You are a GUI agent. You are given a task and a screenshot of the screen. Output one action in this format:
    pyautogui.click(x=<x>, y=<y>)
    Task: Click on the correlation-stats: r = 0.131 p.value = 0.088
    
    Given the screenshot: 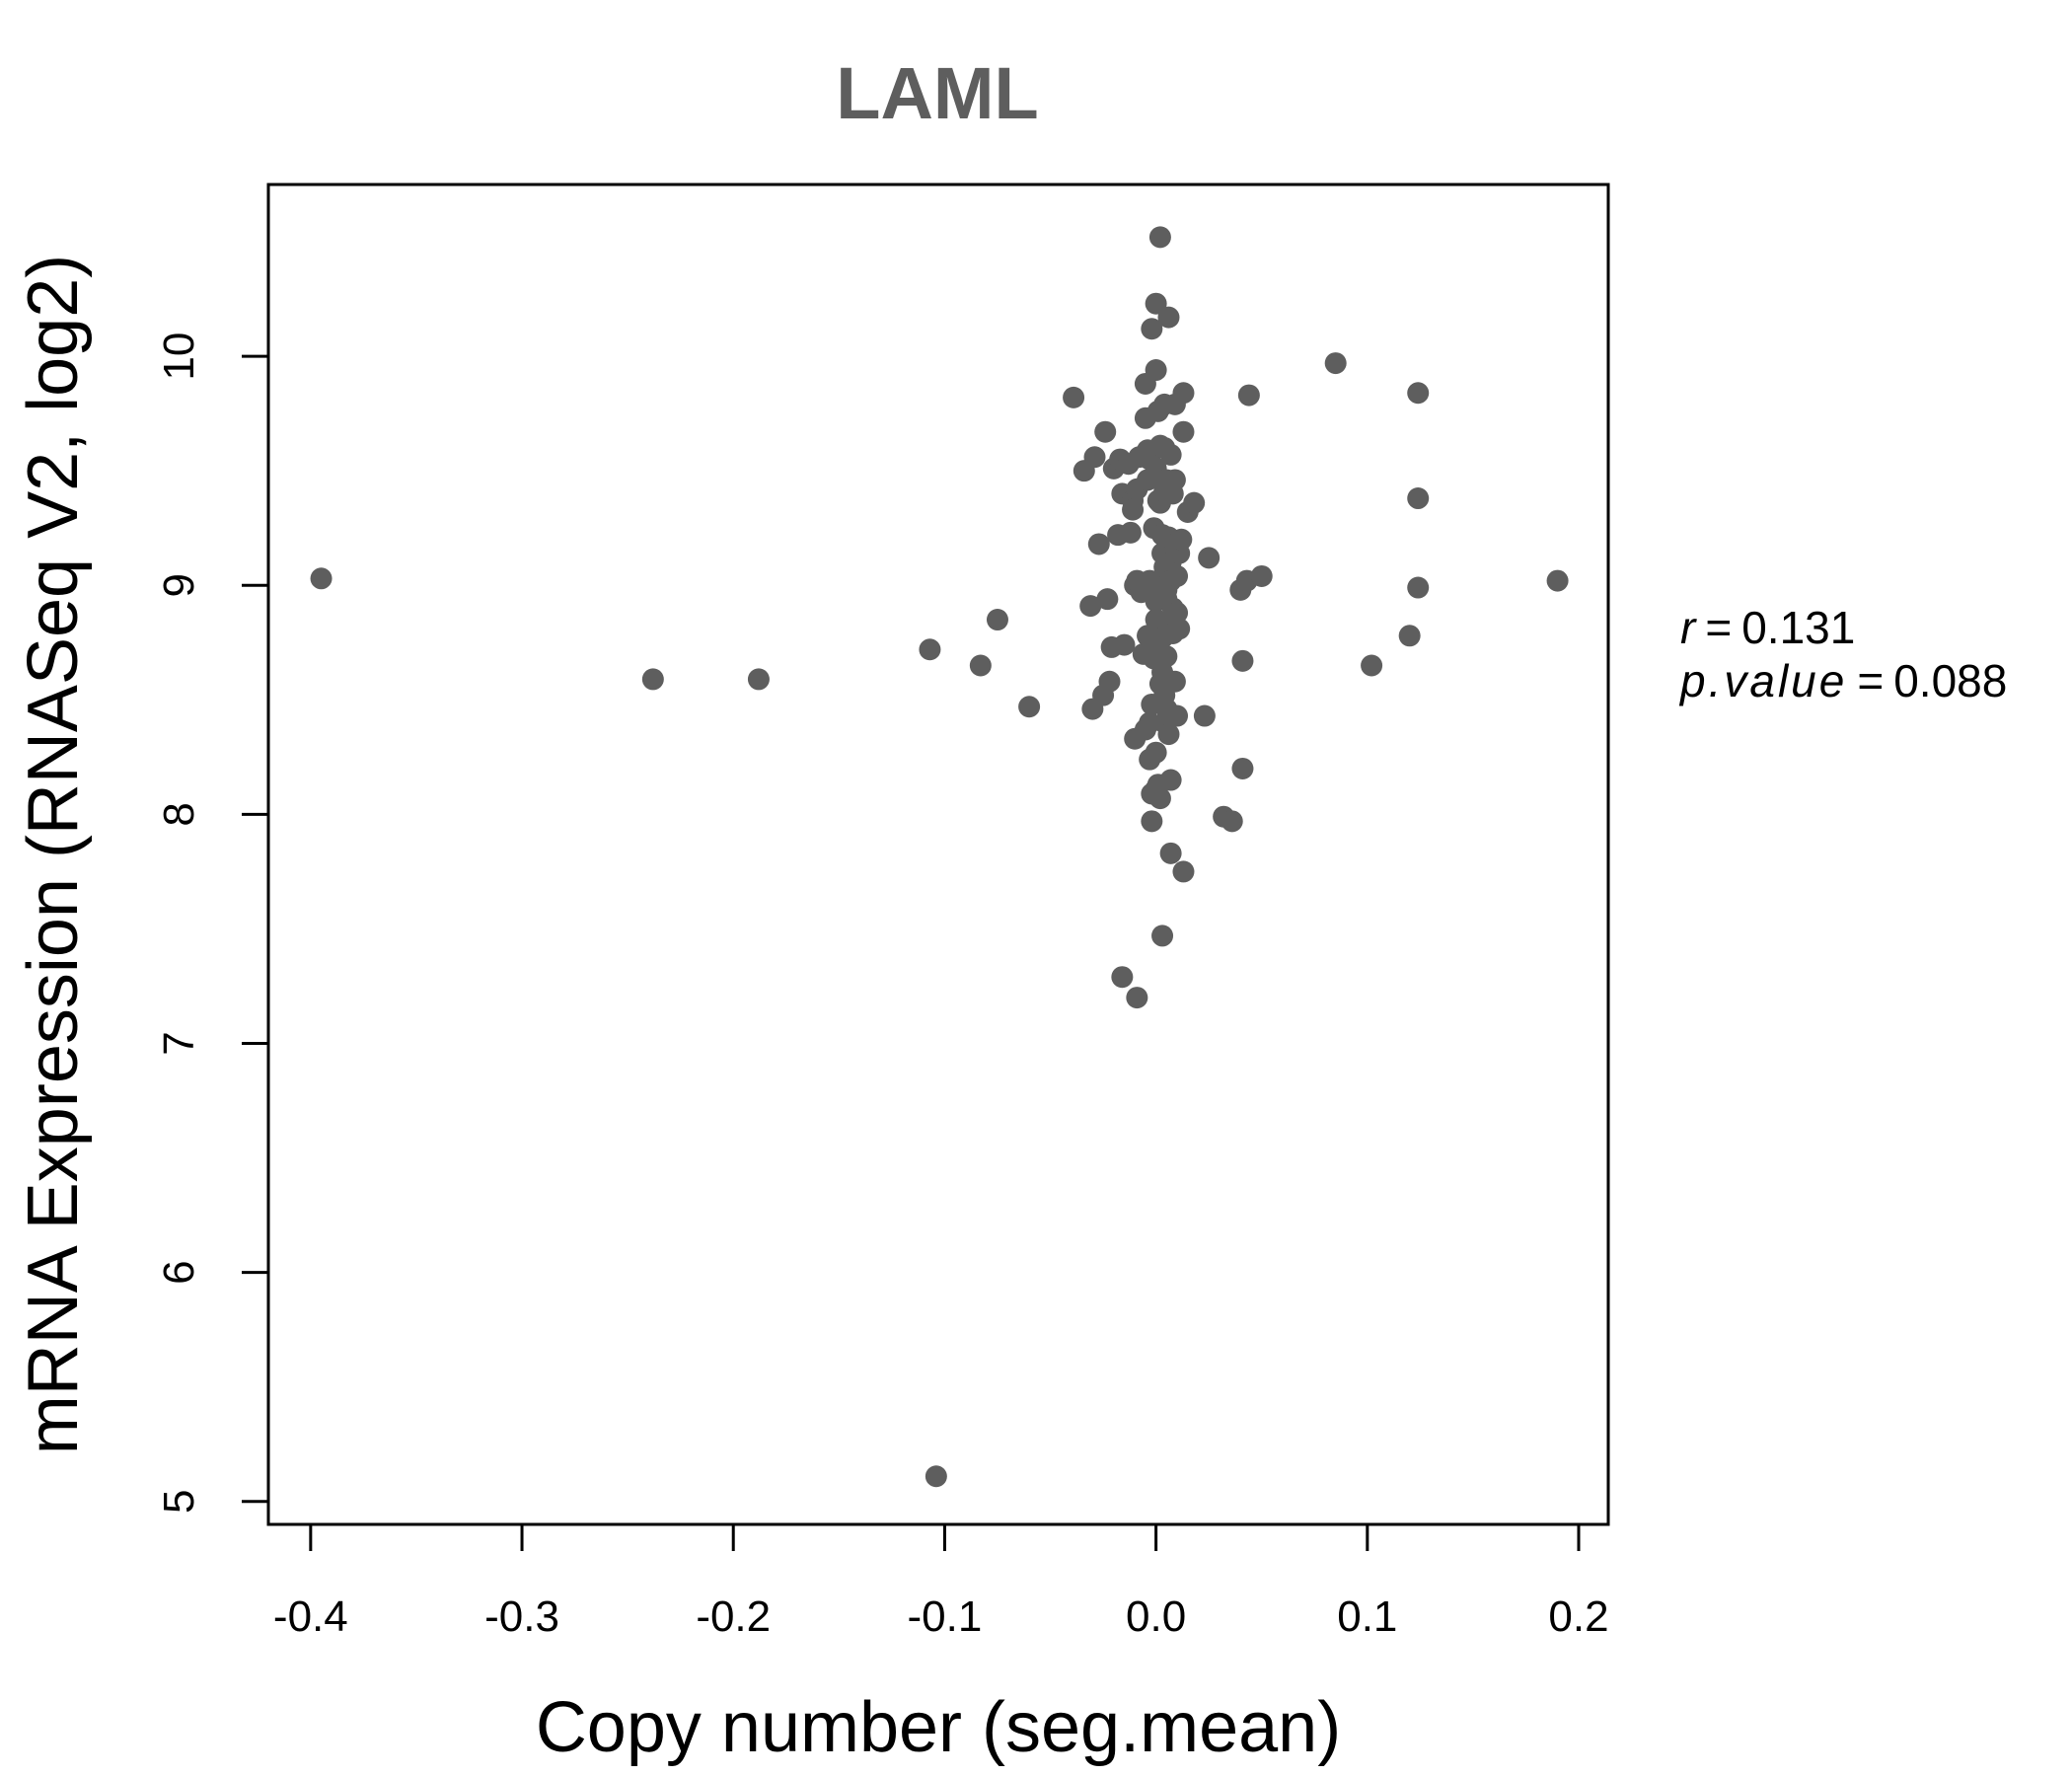 What is the action you would take?
    pyautogui.click(x=1843, y=654)
    